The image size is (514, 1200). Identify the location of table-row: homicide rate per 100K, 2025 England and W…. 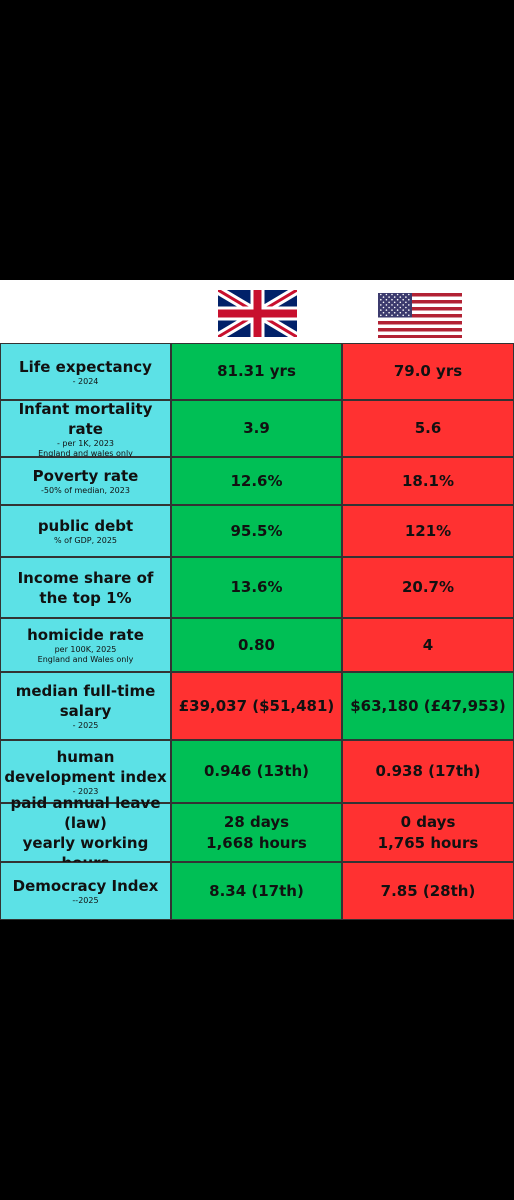
(257, 645).